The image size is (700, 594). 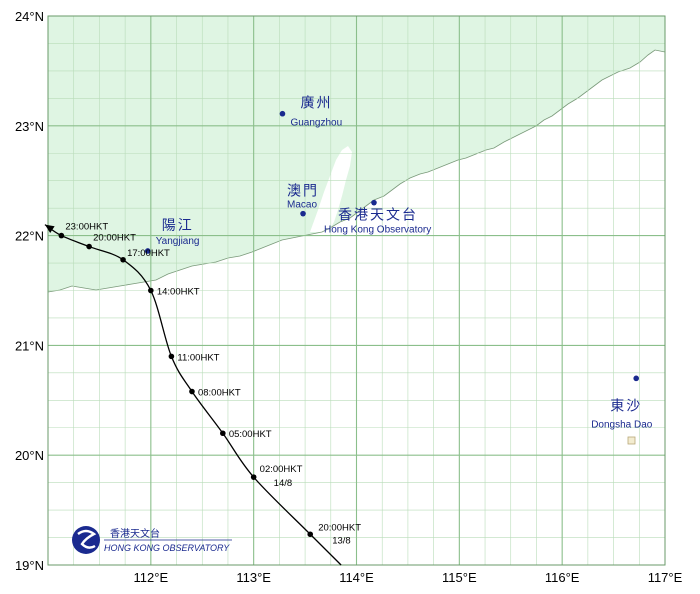 What do you see at coordinates (636, 378) in the screenshot?
I see `place-dot-dongsha` at bounding box center [636, 378].